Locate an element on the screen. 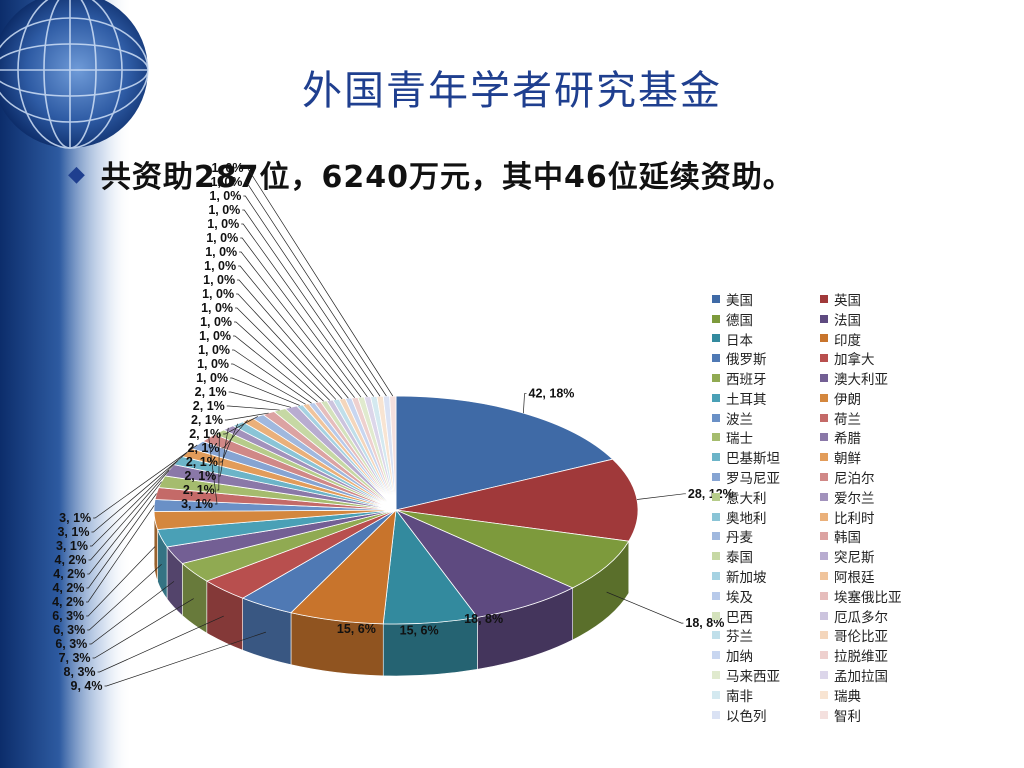 The width and height of the screenshot is (1024, 768). legend-item: 巴基斯坦 is located at coordinates (760, 457).